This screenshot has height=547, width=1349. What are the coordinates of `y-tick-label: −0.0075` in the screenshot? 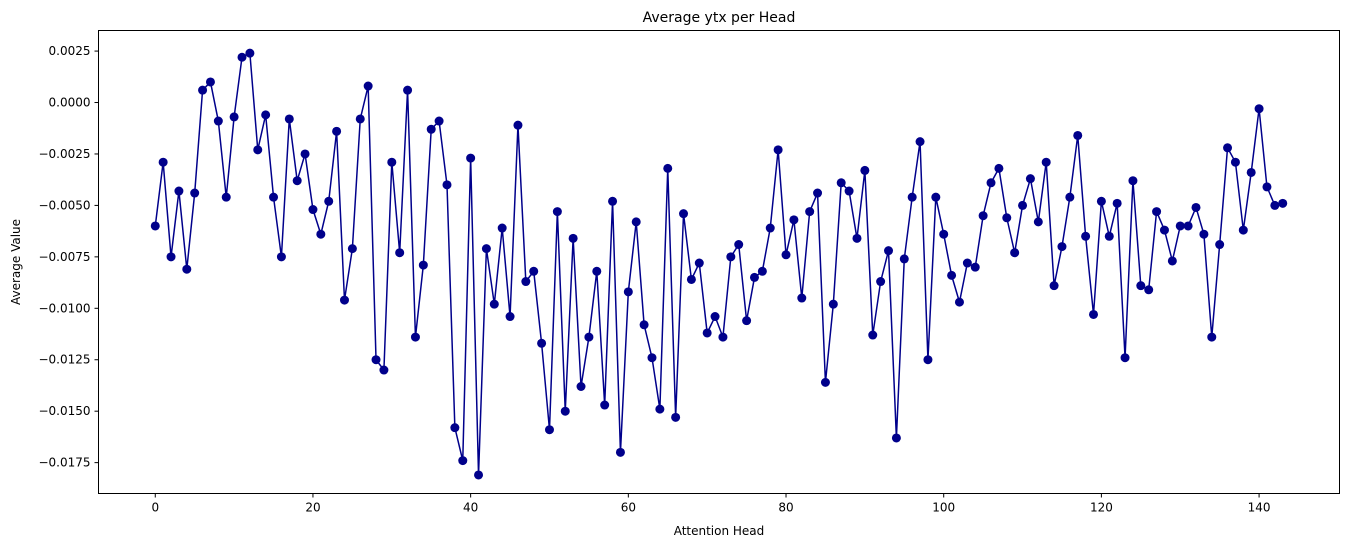 It's located at (64, 257).